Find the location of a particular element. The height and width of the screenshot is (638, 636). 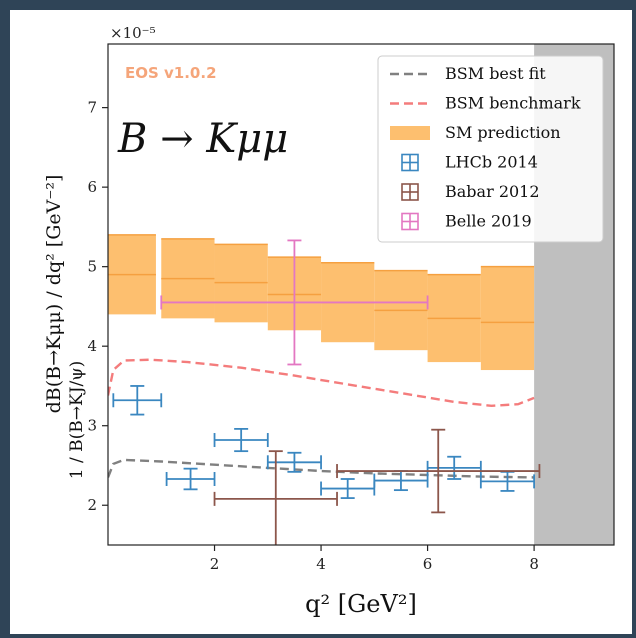

legend-label-sm: SM prediction is located at coordinates (503, 132).